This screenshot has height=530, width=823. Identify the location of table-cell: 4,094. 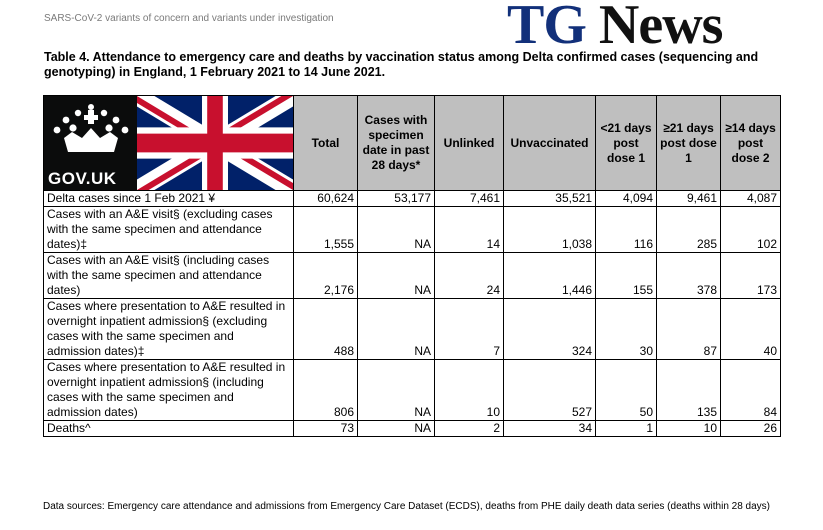
(626, 198).